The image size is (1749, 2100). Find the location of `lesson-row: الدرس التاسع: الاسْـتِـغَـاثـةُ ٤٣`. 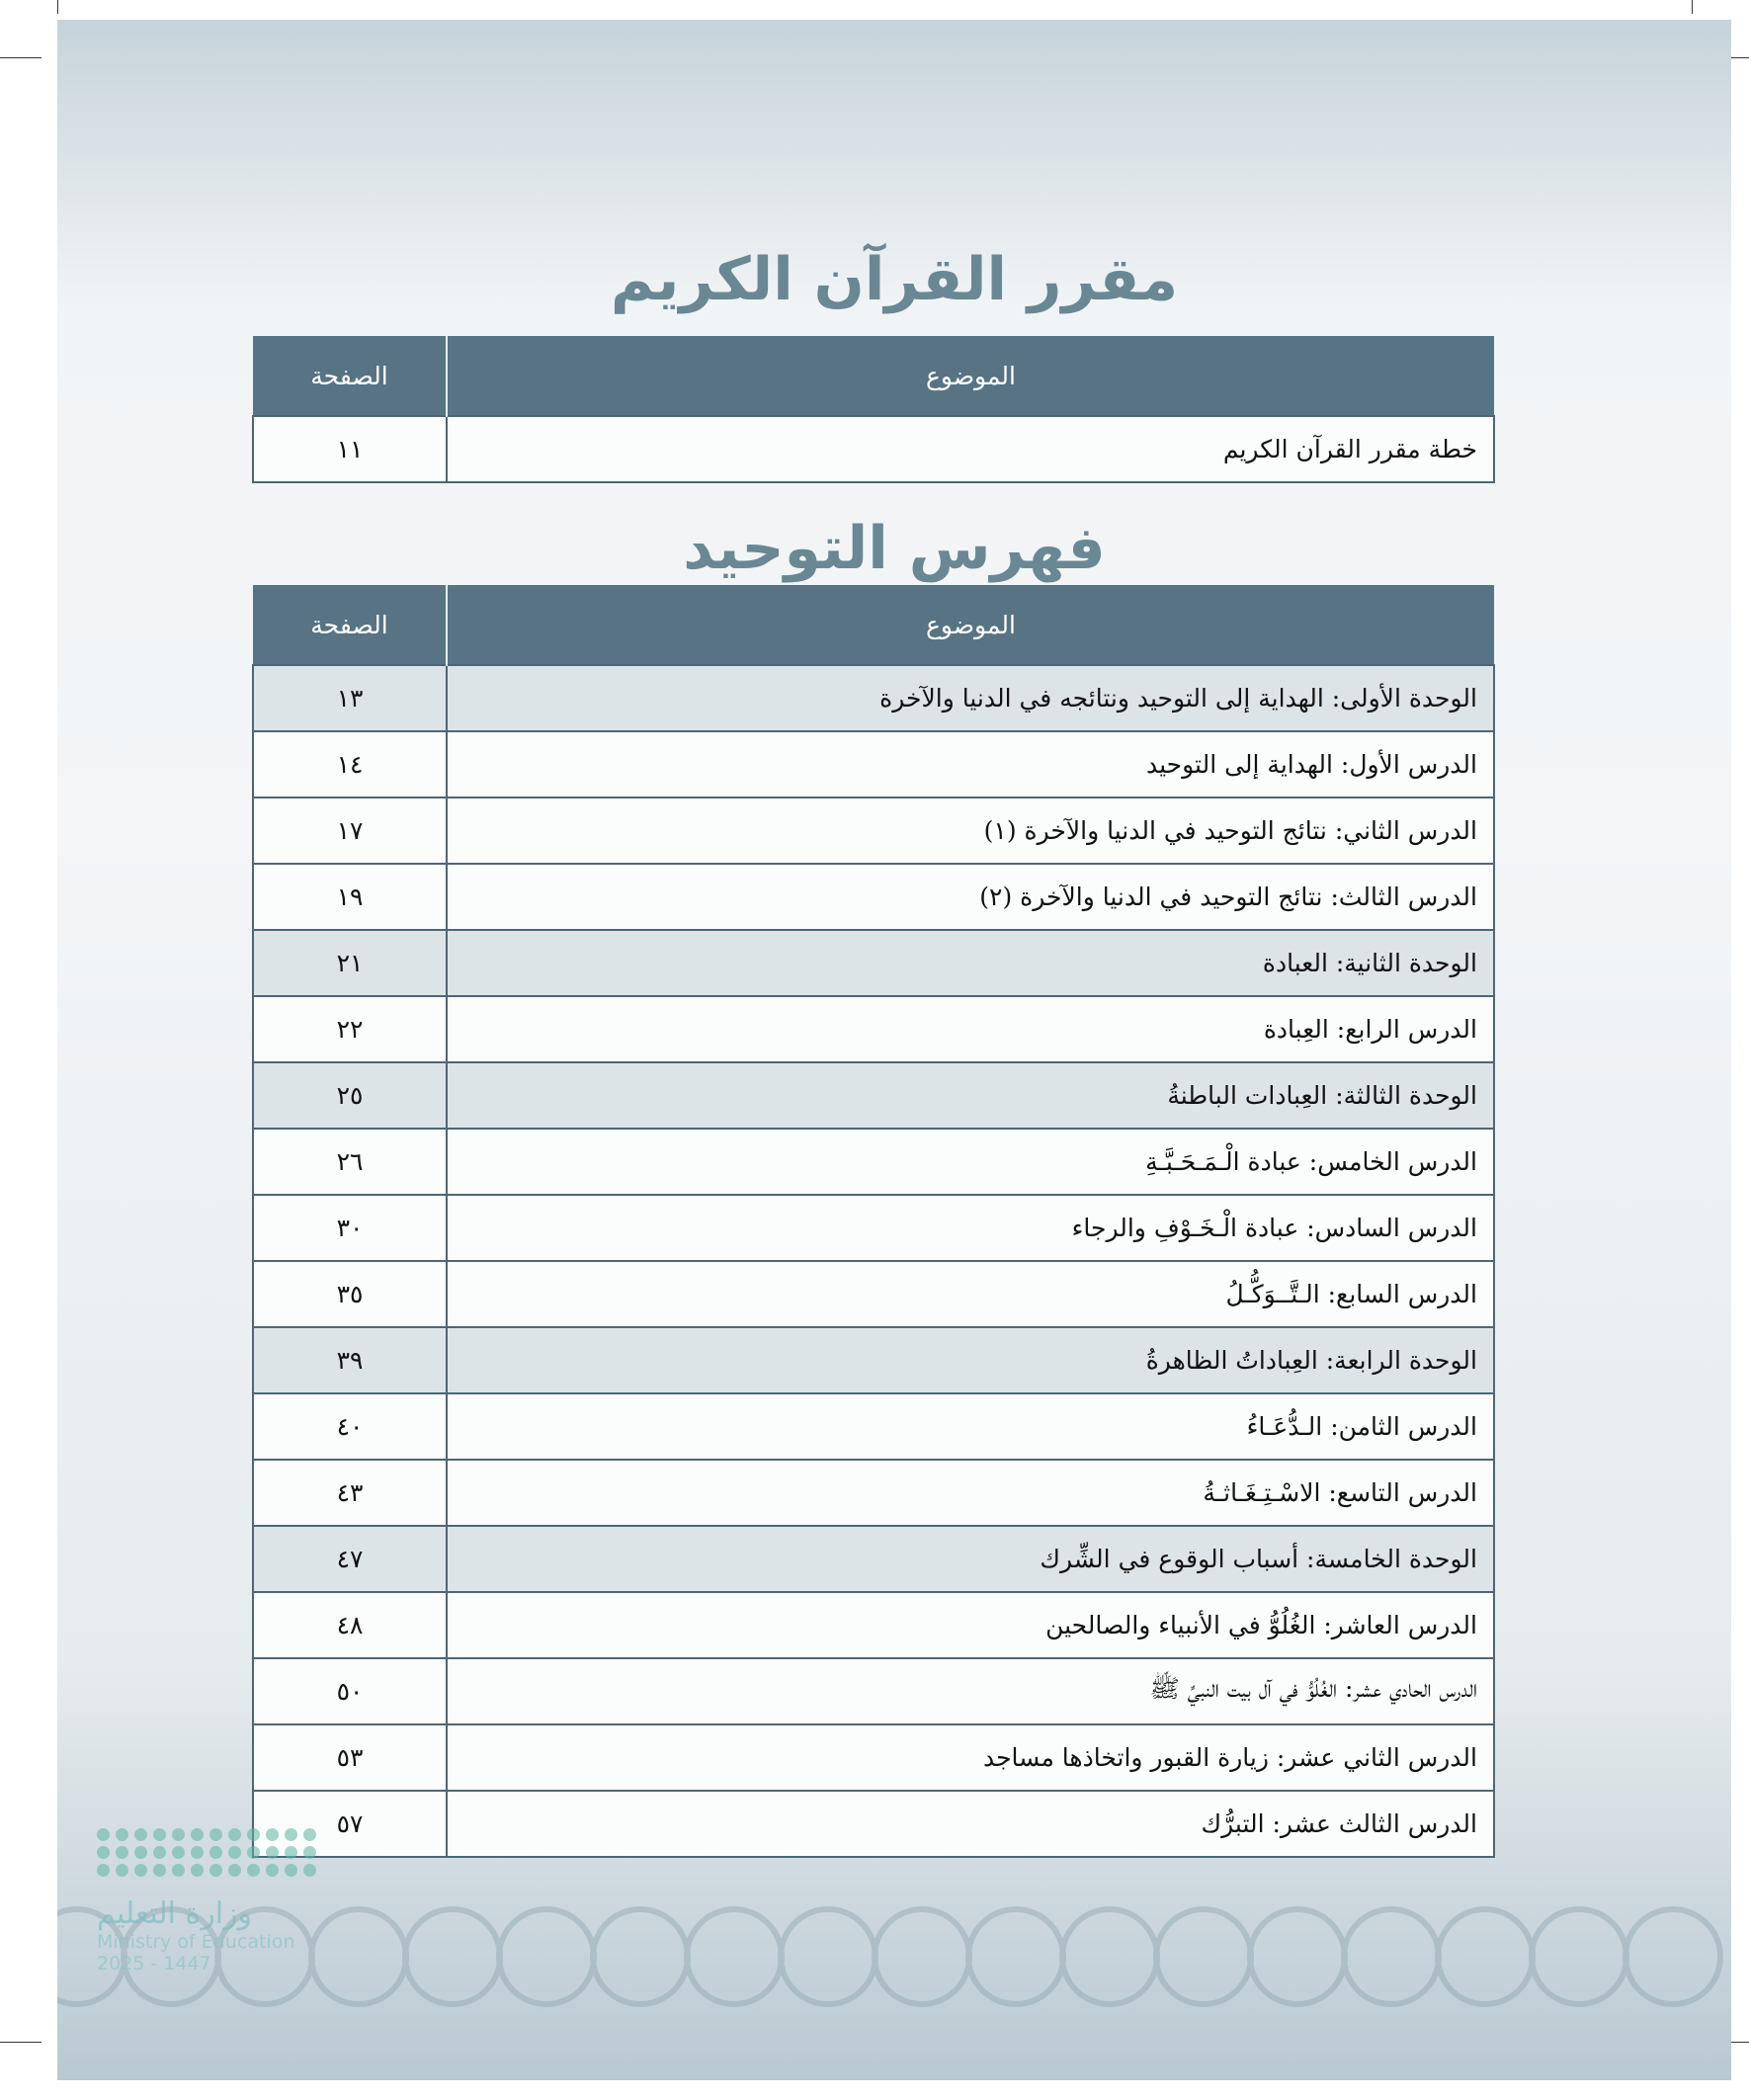

lesson-row: الدرس التاسع: الاسْـتِـغَـاثـةُ ٤٣ is located at coordinates (874, 1493).